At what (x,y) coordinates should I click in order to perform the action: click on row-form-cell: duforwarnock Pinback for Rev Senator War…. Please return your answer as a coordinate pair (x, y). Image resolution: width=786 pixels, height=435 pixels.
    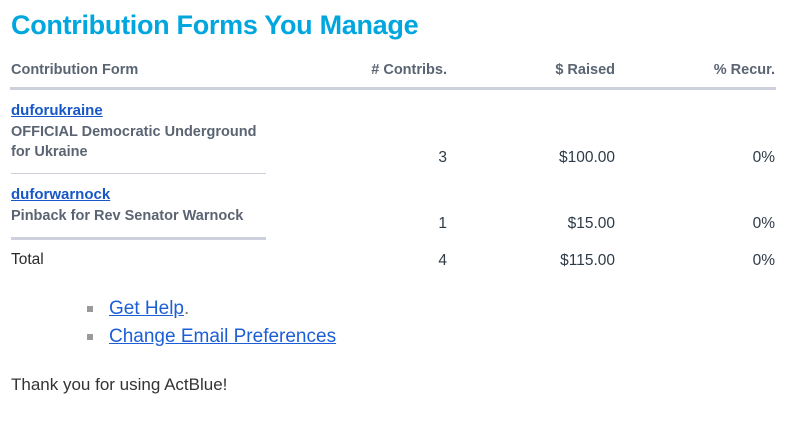
    Looking at the image, I should click on (175, 207).